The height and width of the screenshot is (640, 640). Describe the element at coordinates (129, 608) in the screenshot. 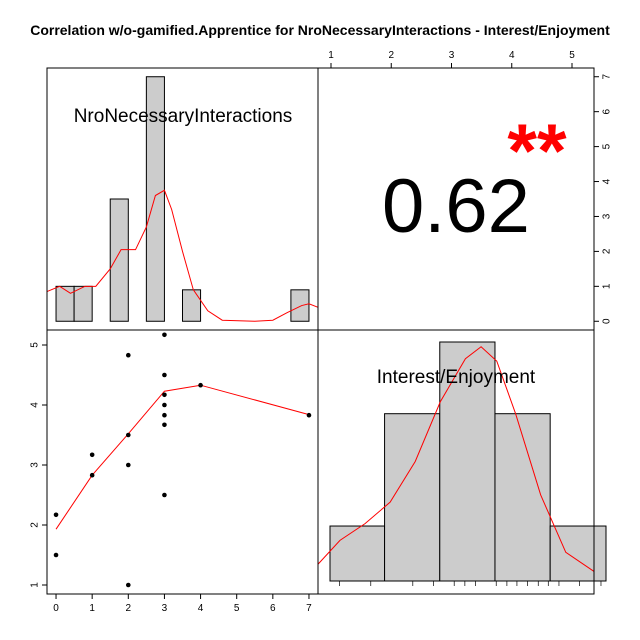

I see `x-tick-label: 2` at that location.